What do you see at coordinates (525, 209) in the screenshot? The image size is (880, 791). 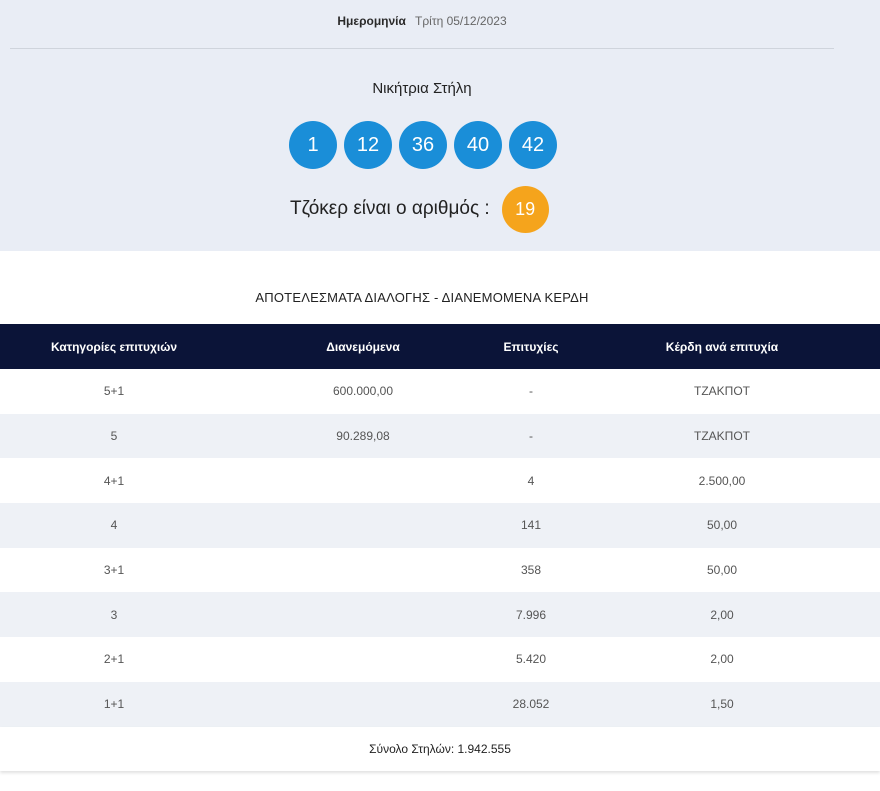 I see `joker-ball: 19` at bounding box center [525, 209].